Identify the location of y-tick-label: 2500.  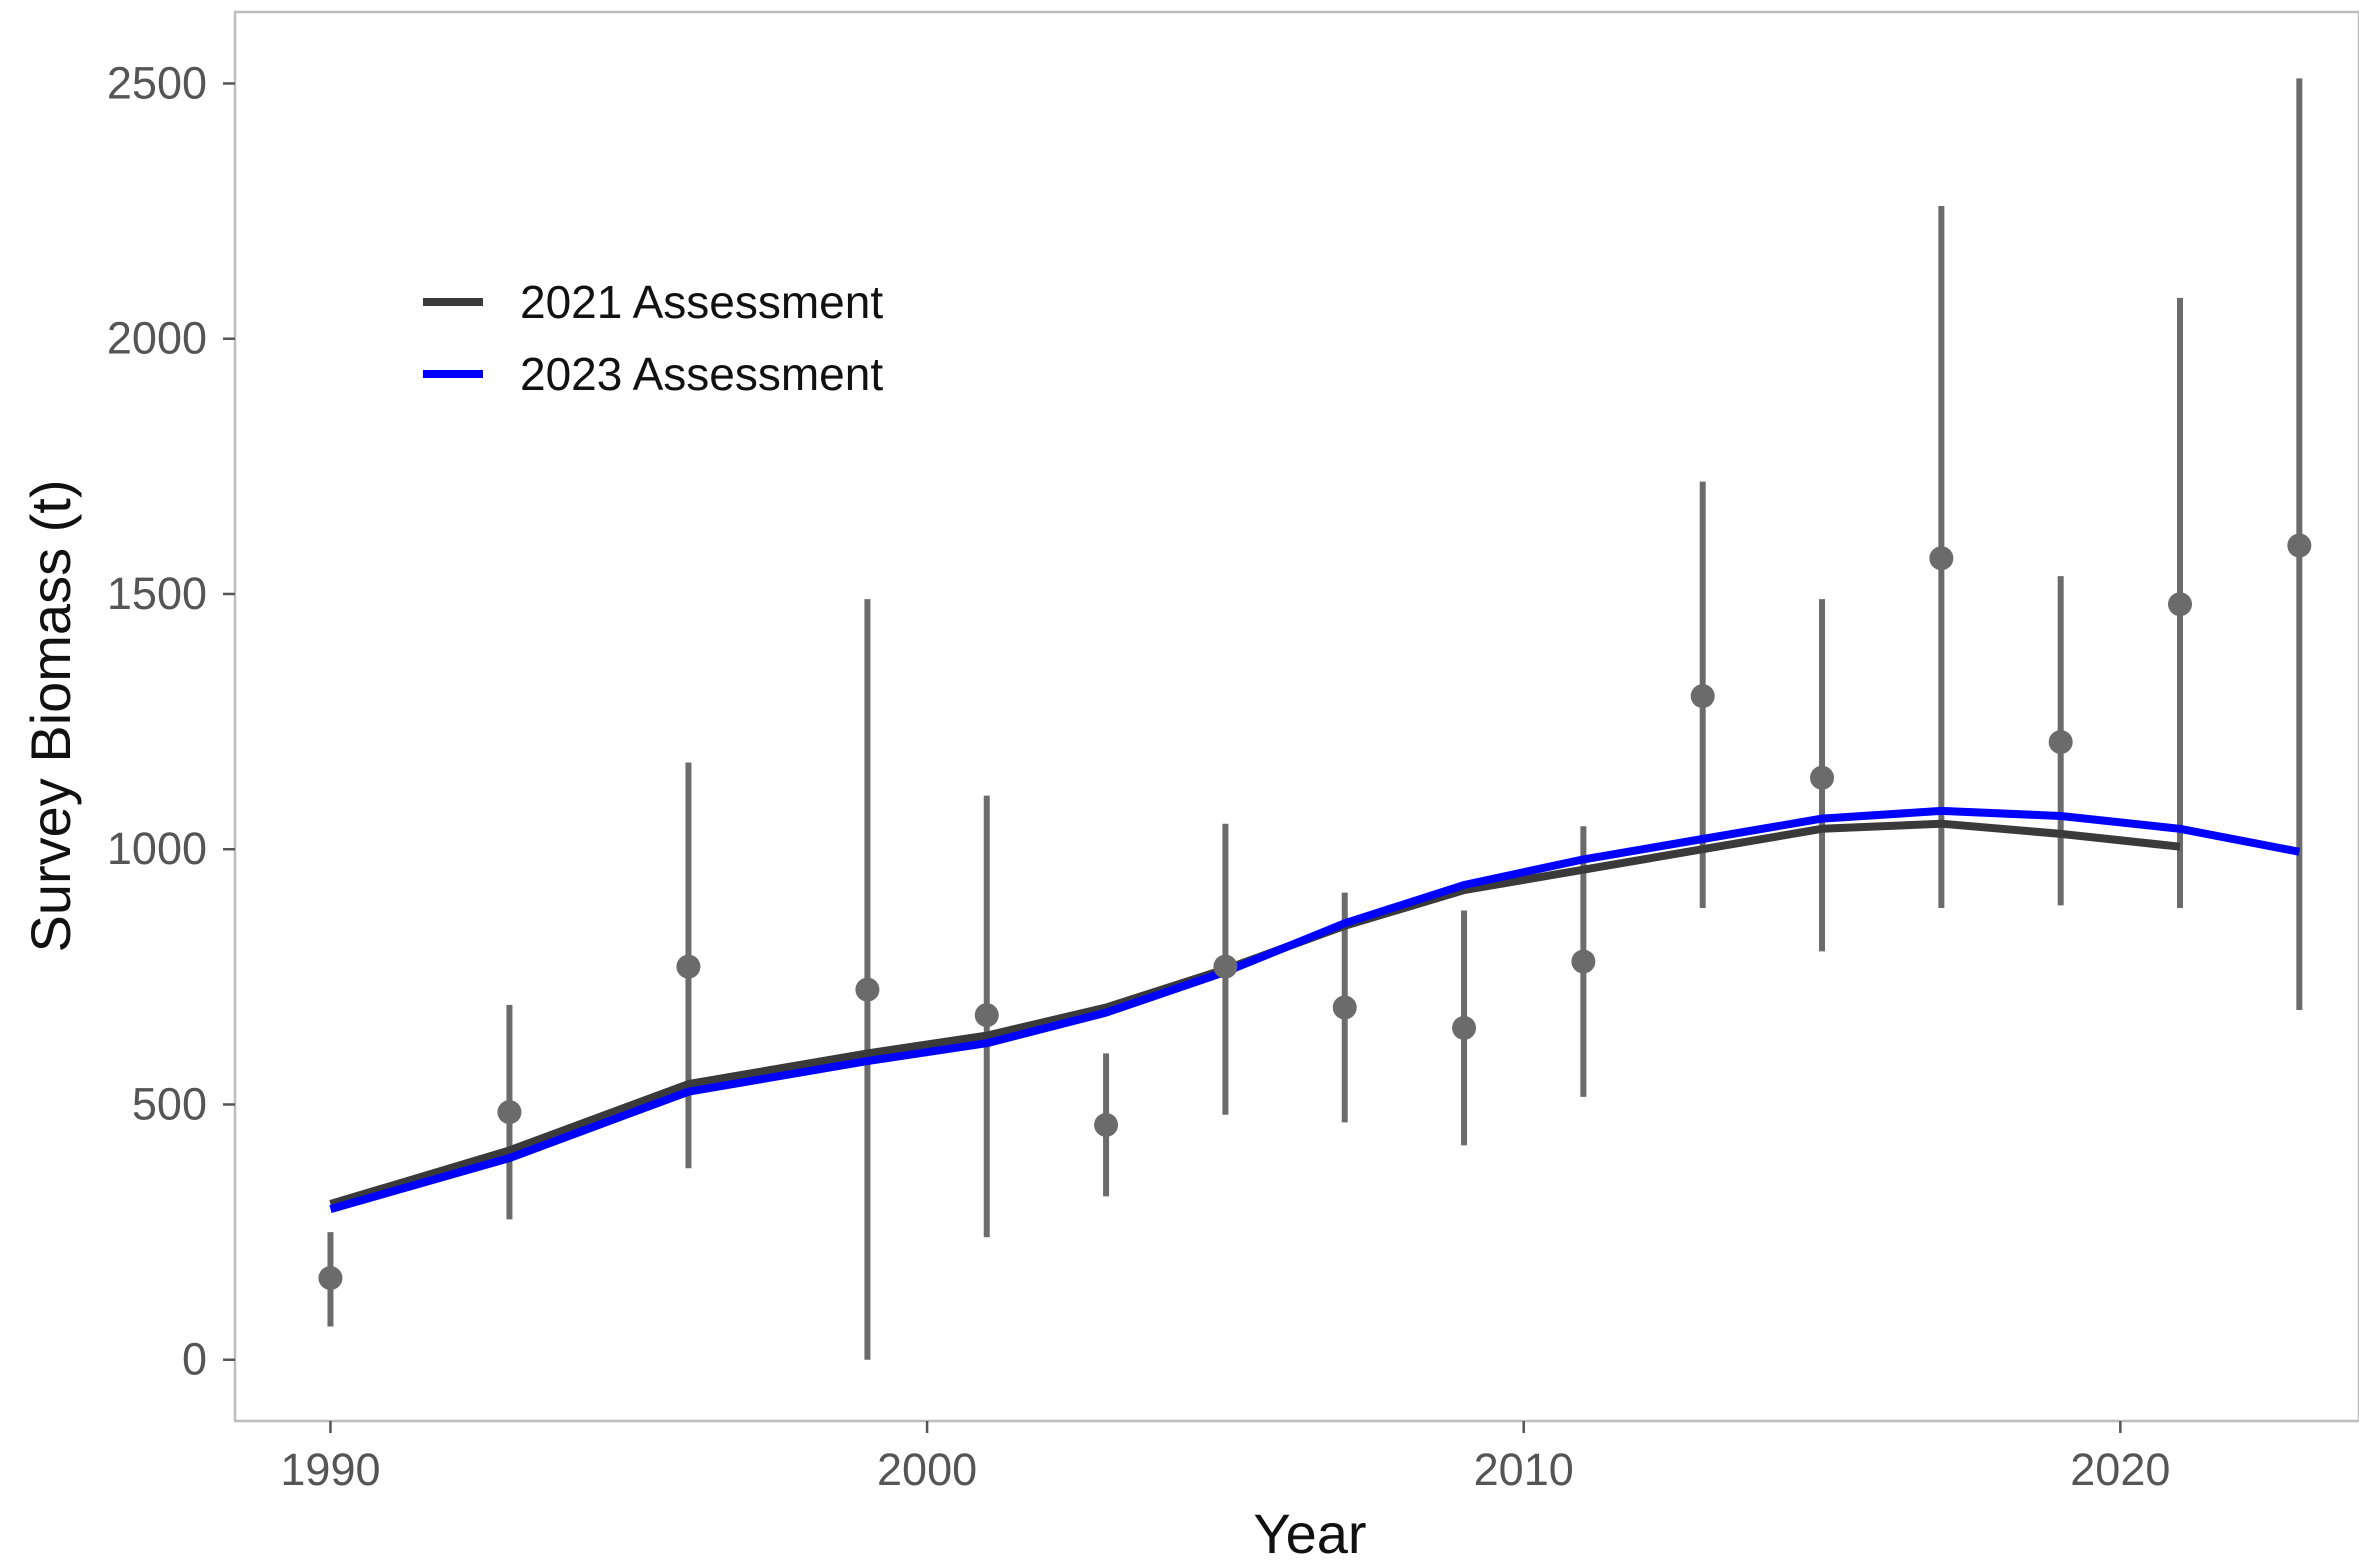
(157, 82).